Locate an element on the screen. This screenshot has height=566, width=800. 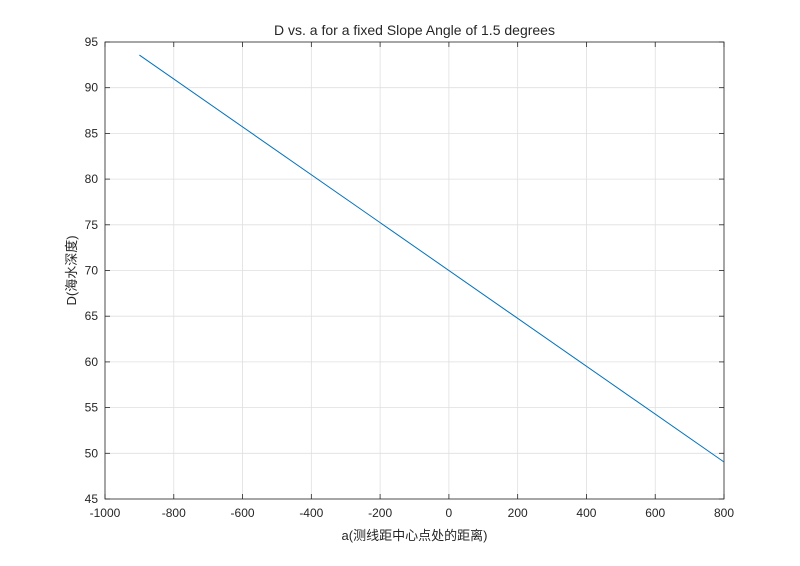
y-tick-label: 50 is located at coordinates (92, 453).